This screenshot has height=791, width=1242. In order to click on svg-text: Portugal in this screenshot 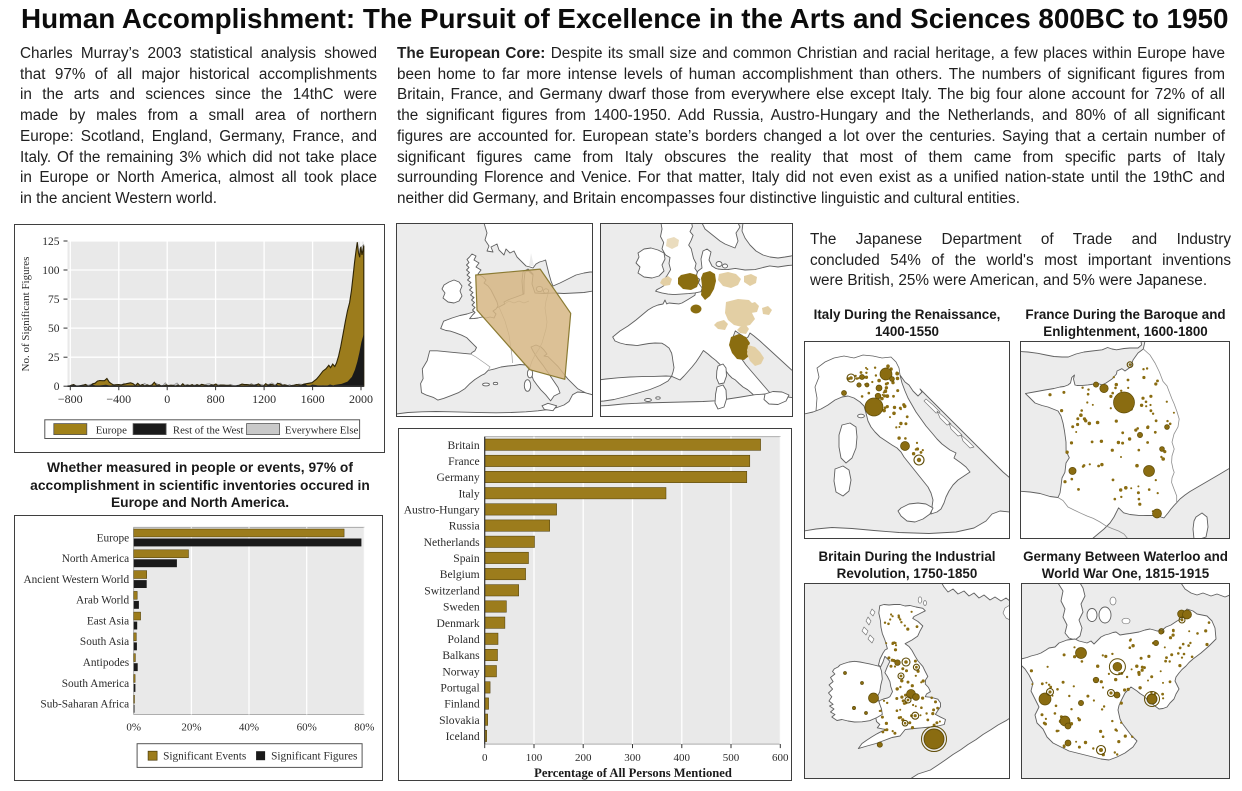, I will do `click(459, 688)`.